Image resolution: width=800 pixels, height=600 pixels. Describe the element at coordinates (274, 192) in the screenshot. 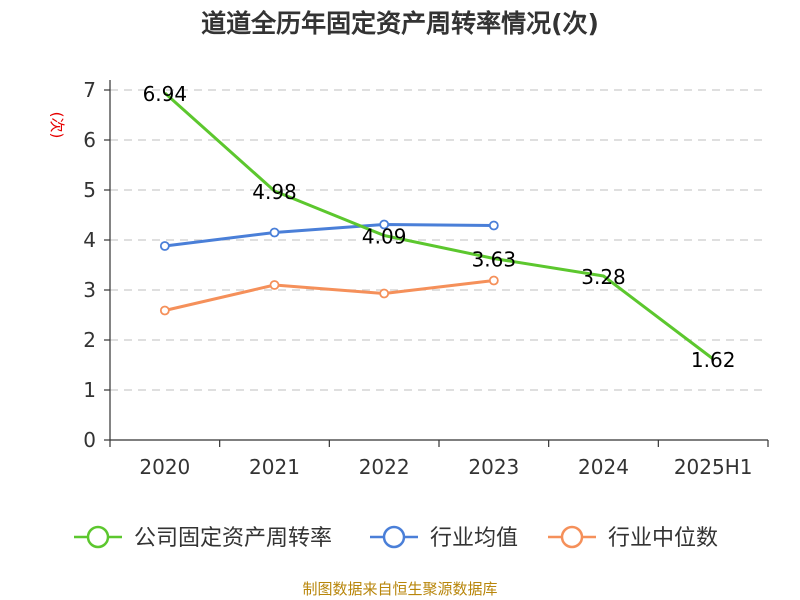

I see `data-label: 4.98` at that location.